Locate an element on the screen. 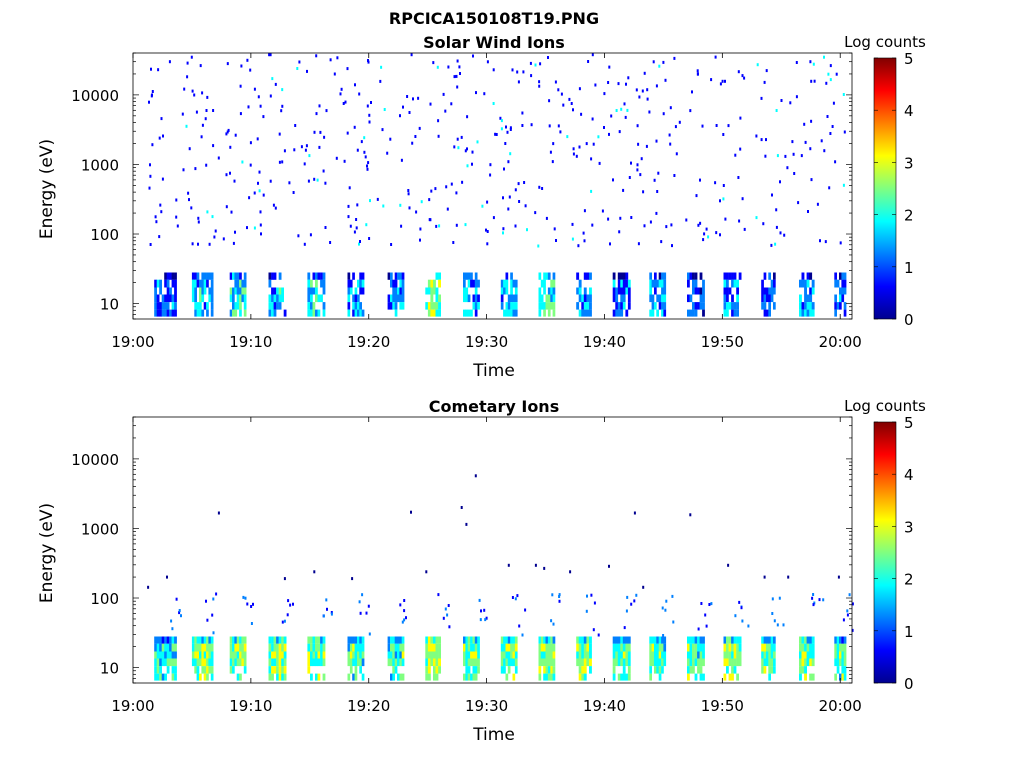 The image size is (1024, 768). y-tick-label: 1000 is located at coordinates (100, 165).